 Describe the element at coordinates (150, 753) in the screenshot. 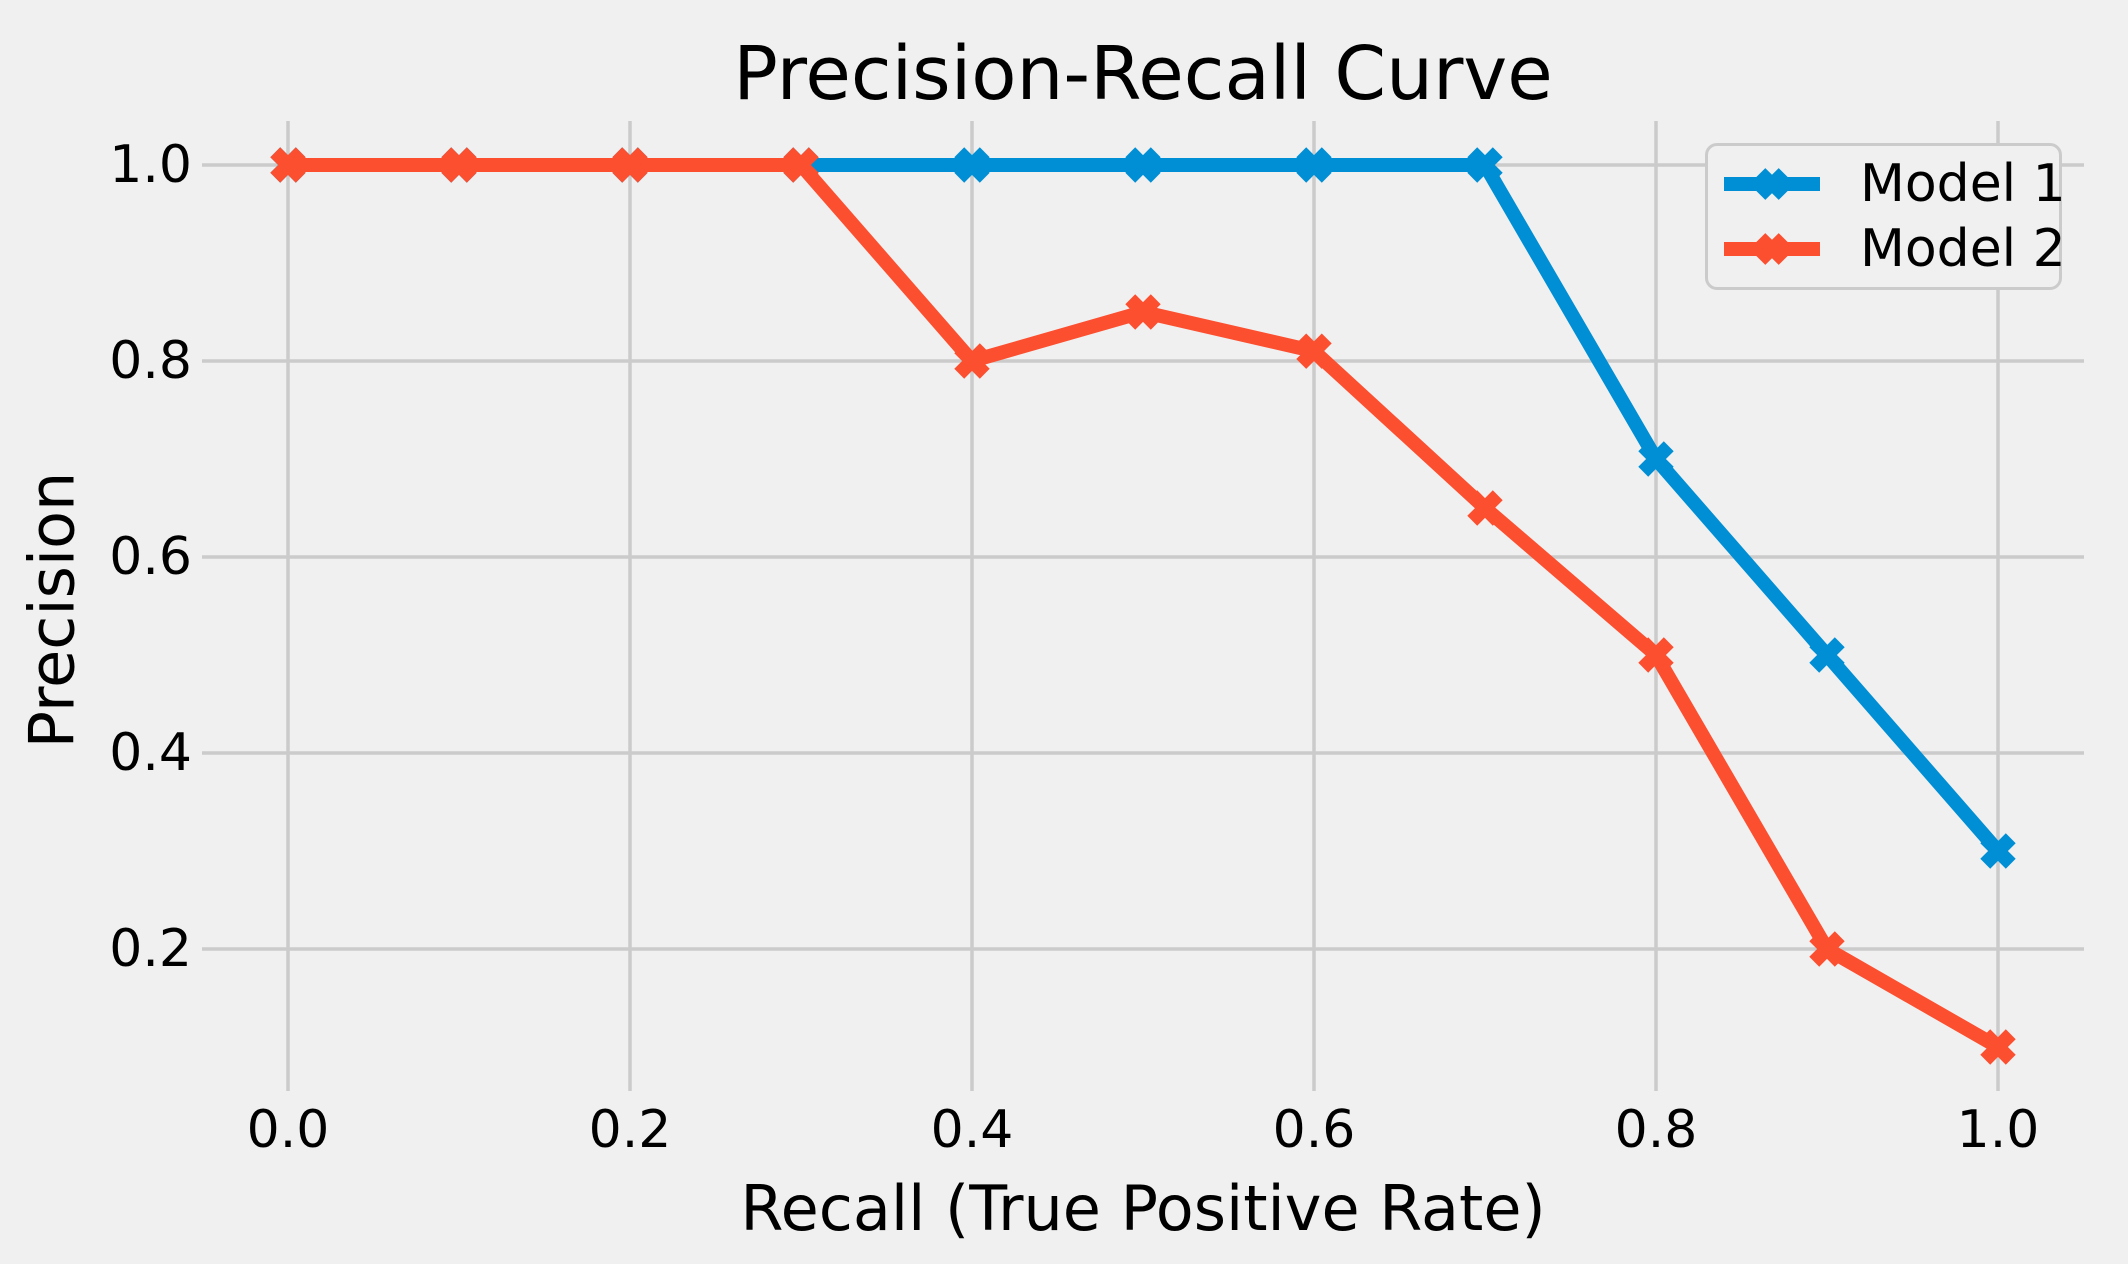

I see `y-tick-label: 0.4` at that location.